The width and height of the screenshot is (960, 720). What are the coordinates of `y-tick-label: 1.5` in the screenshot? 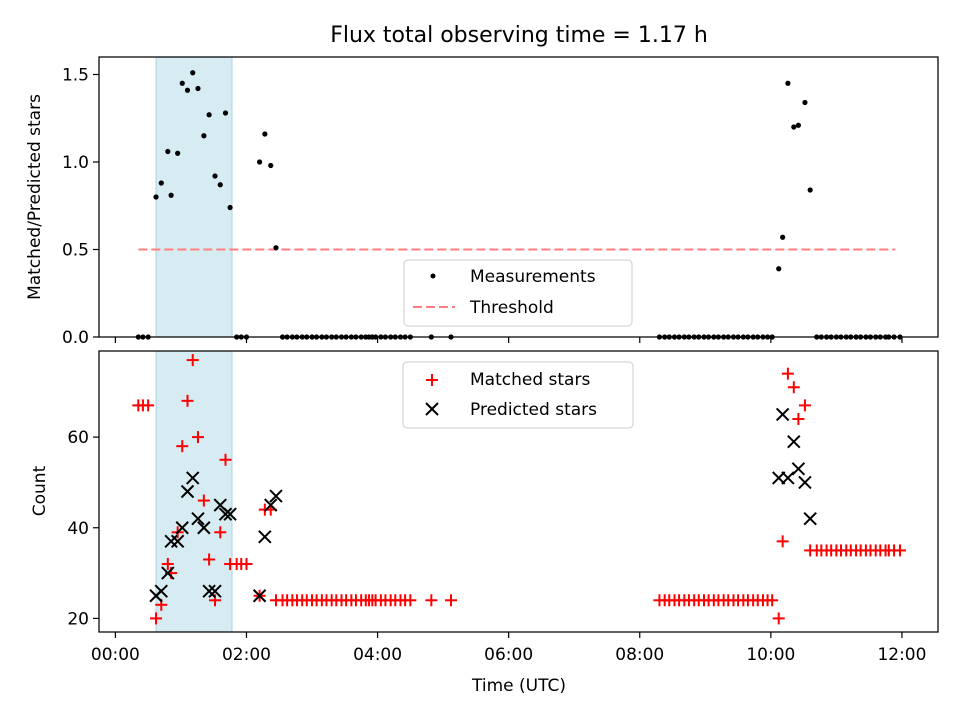 It's located at (75, 76).